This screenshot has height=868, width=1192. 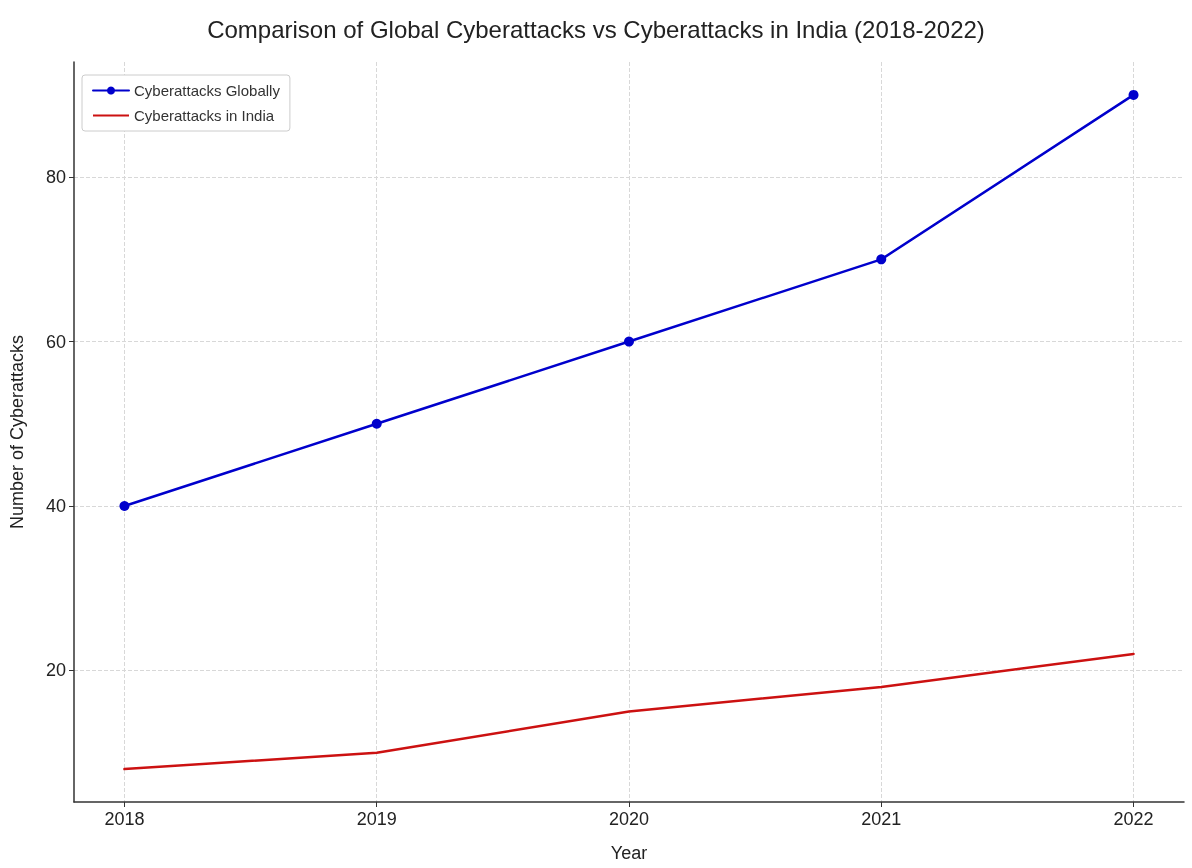 I want to click on x-tick-label: 2021, so click(x=881, y=819).